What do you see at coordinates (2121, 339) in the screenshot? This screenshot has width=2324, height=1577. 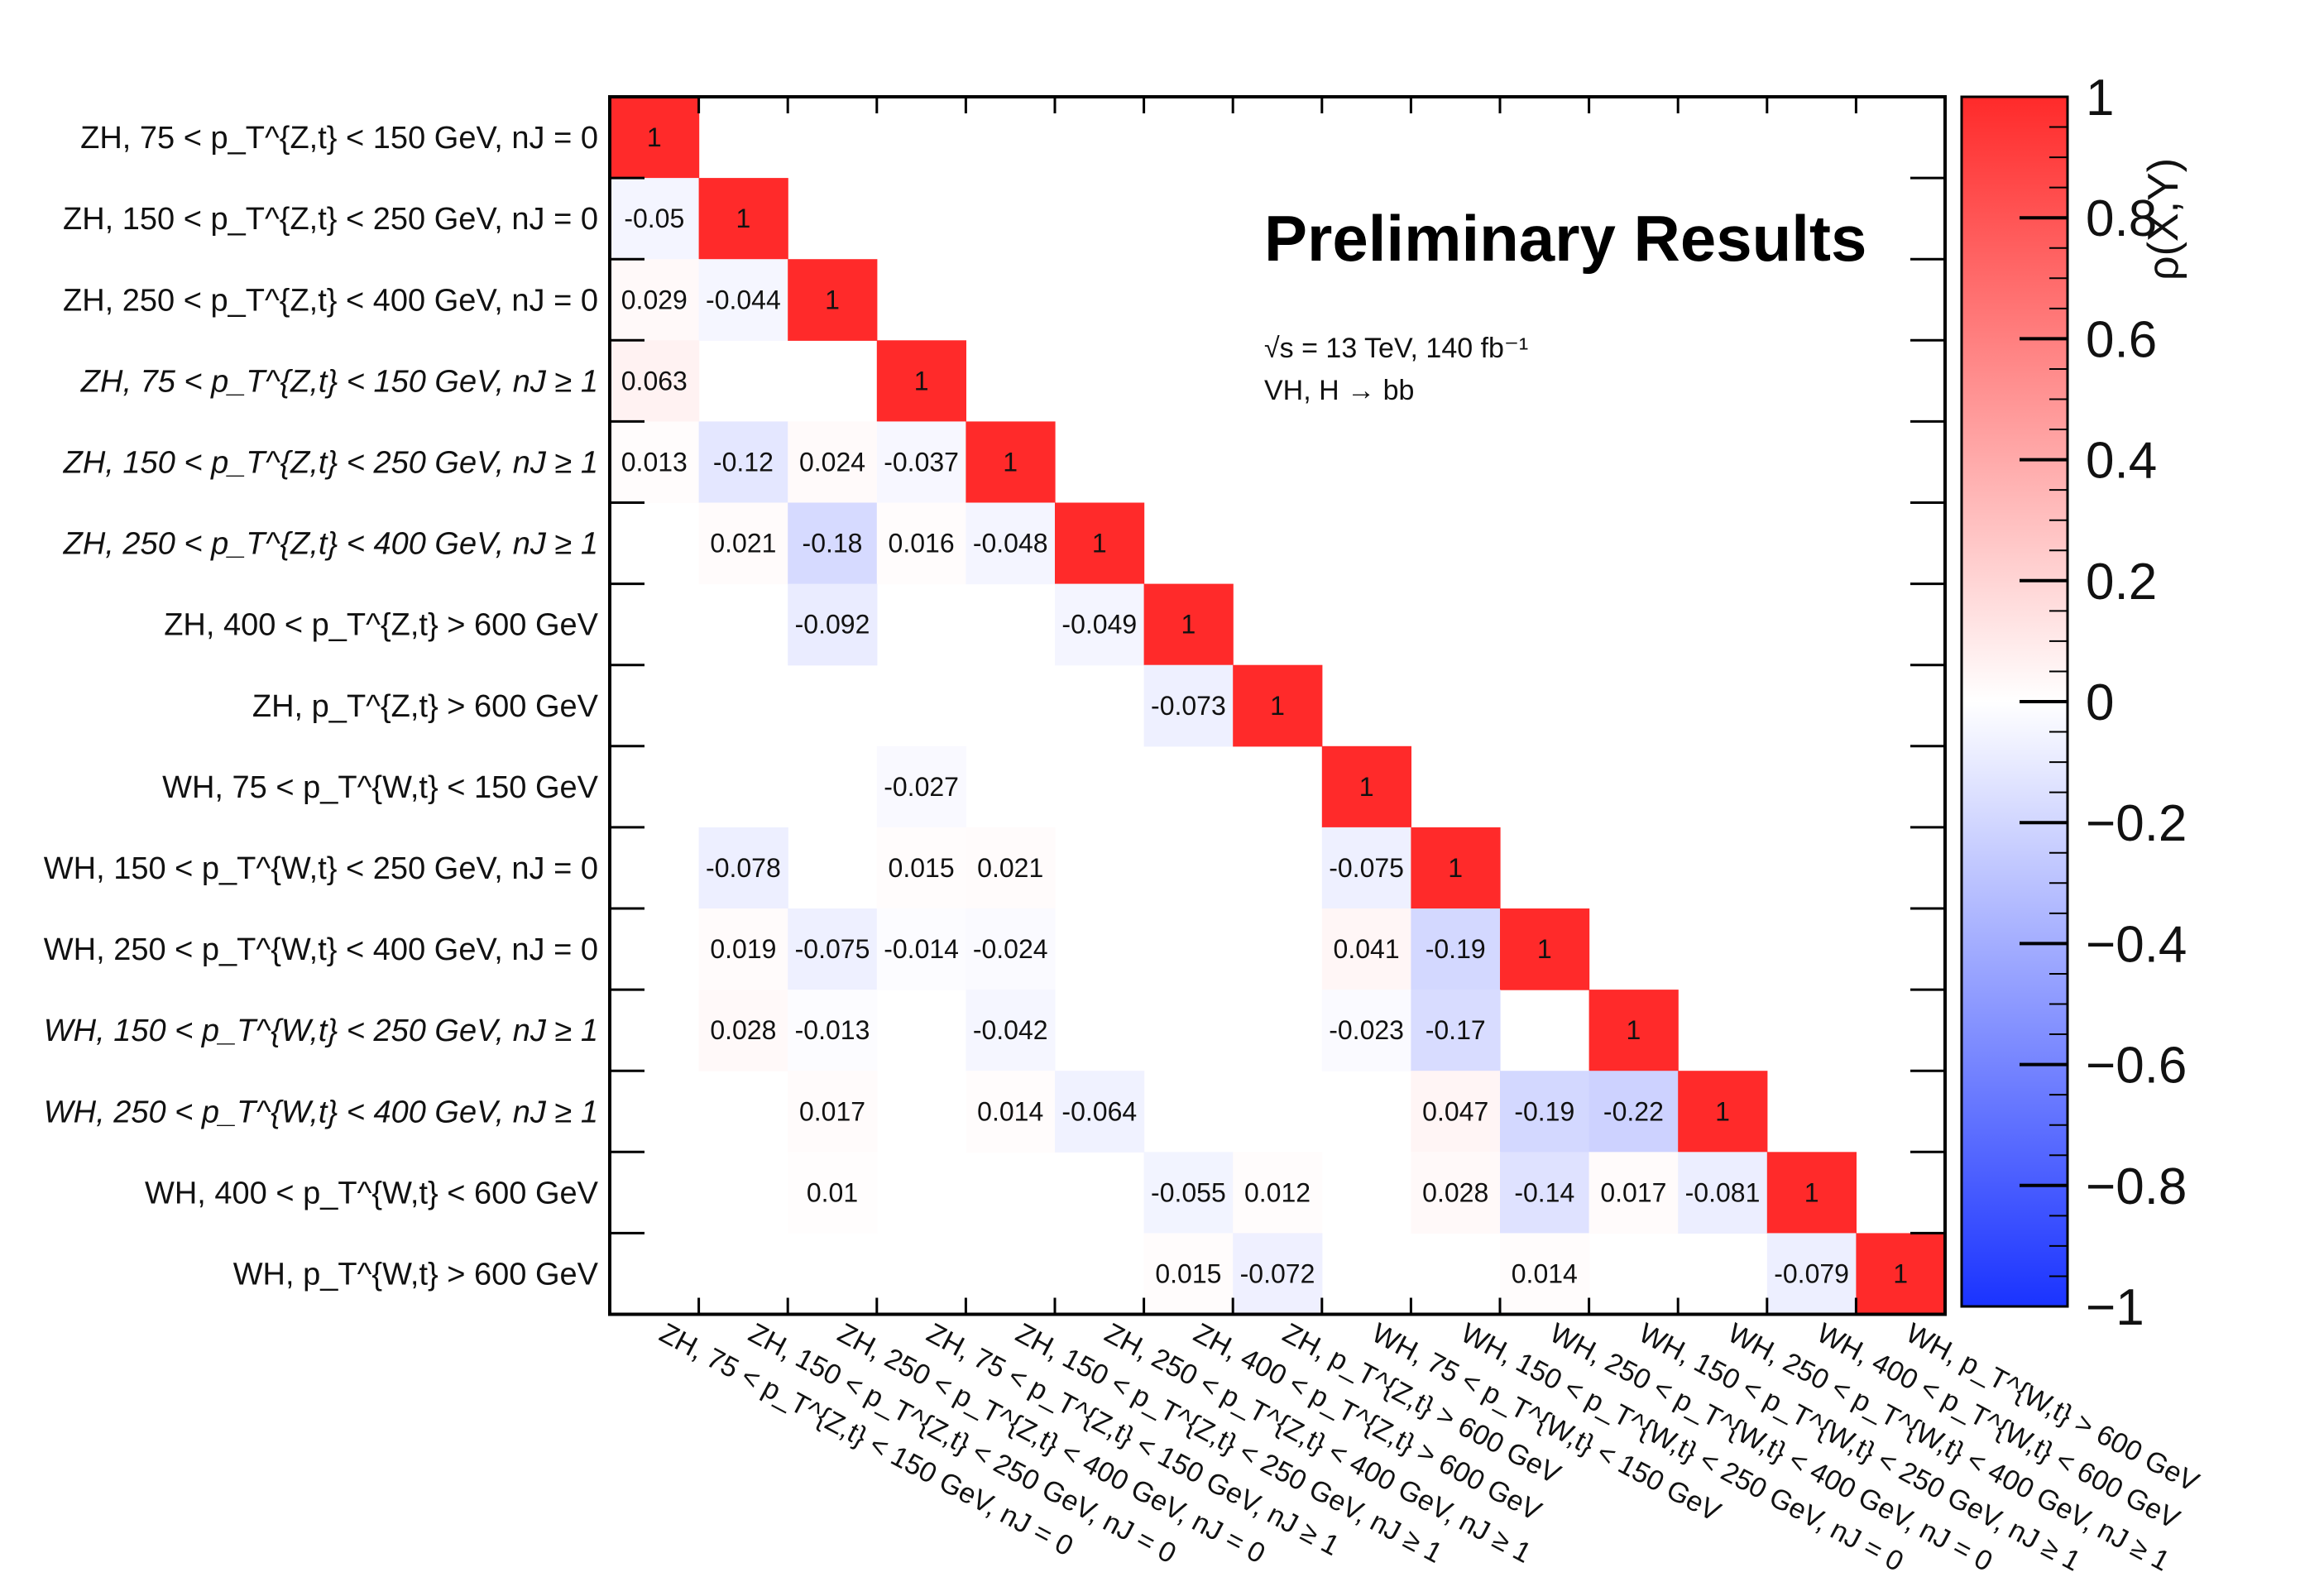 I see `colorbar-tick-label: 0.6` at bounding box center [2121, 339].